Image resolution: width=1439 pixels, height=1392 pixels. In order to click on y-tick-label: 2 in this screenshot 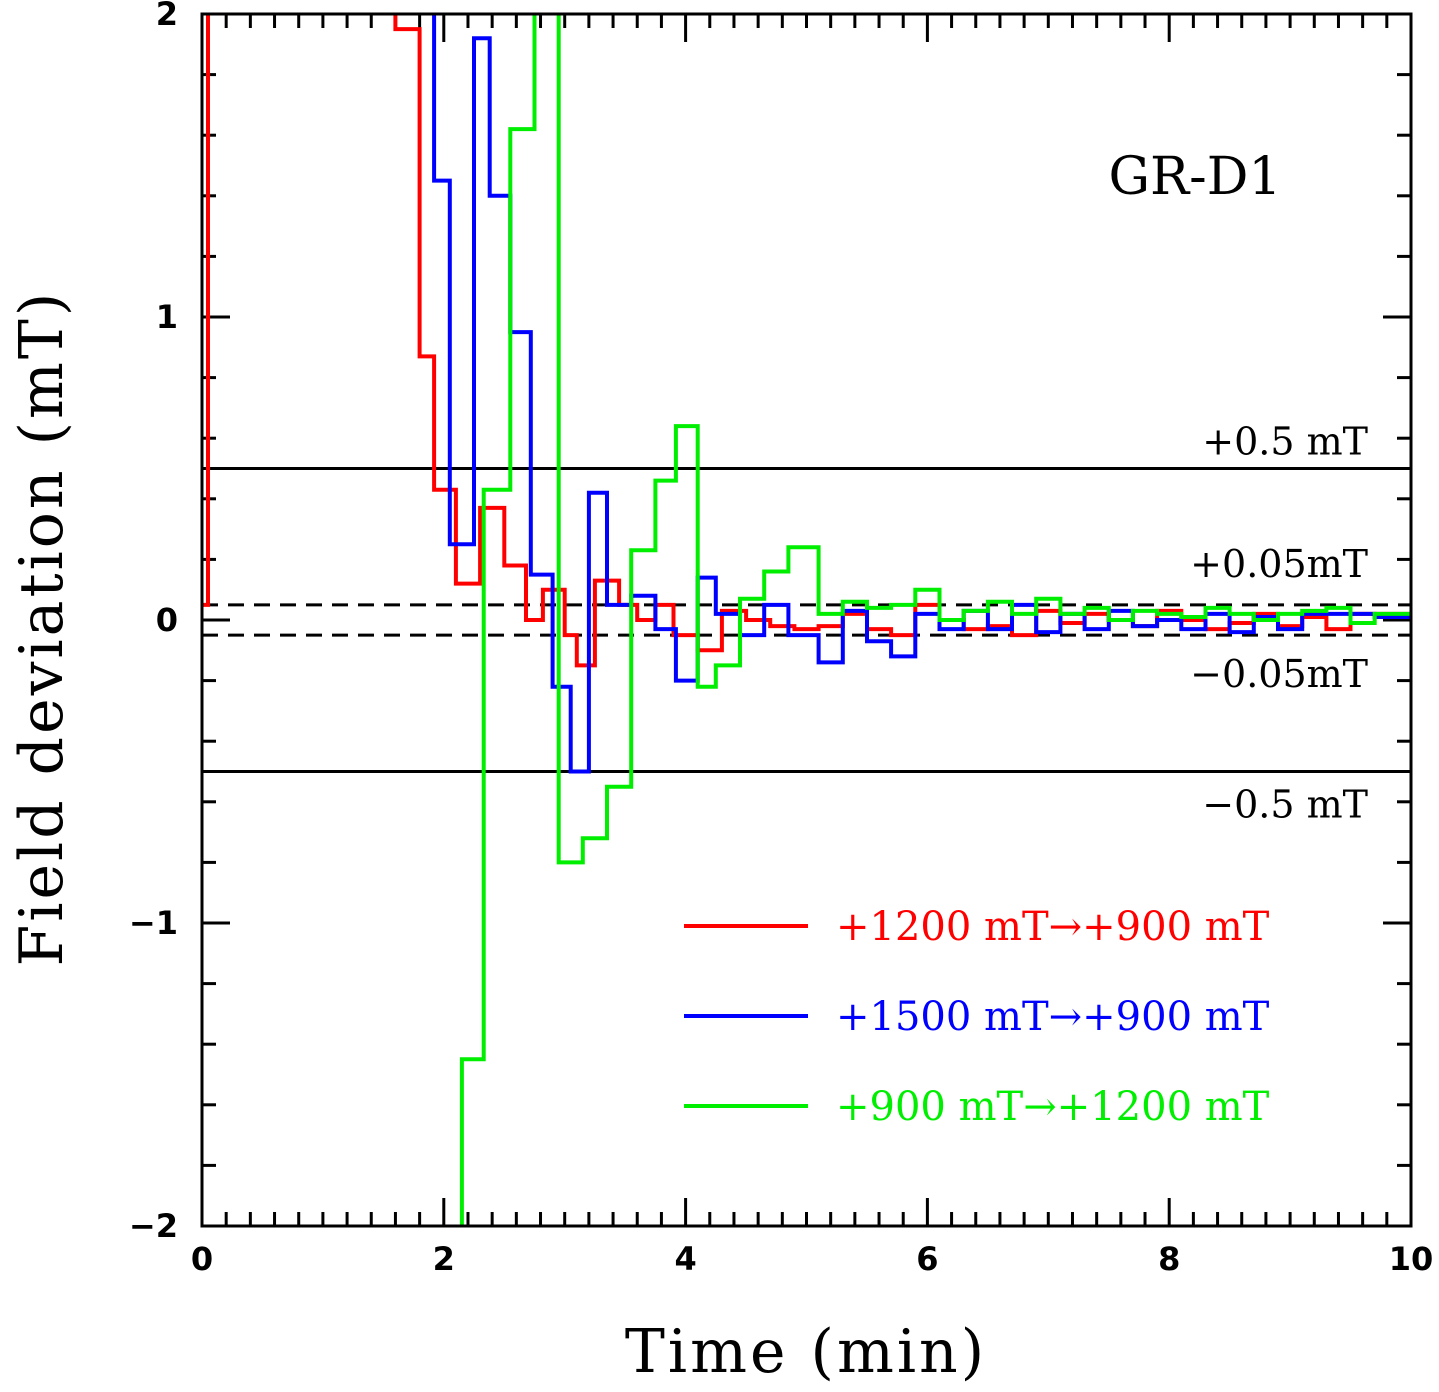, I will do `click(167, 16)`.